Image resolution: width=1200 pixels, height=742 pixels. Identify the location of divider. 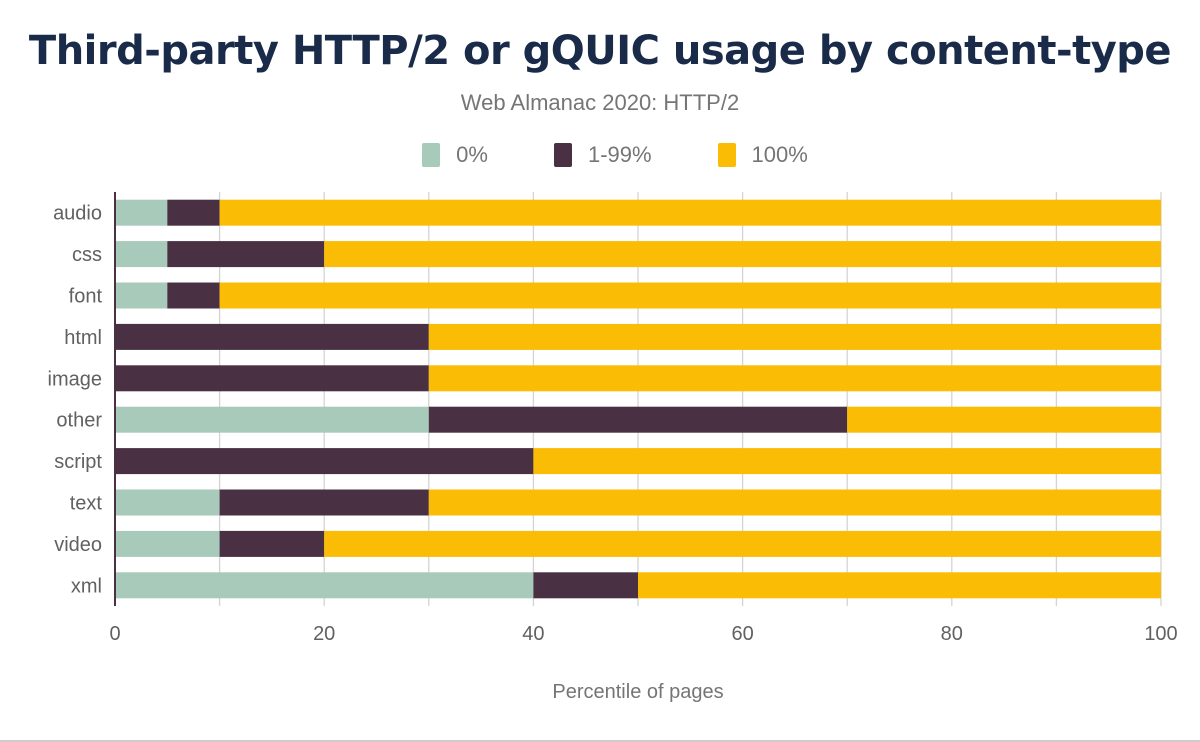
(600, 741).